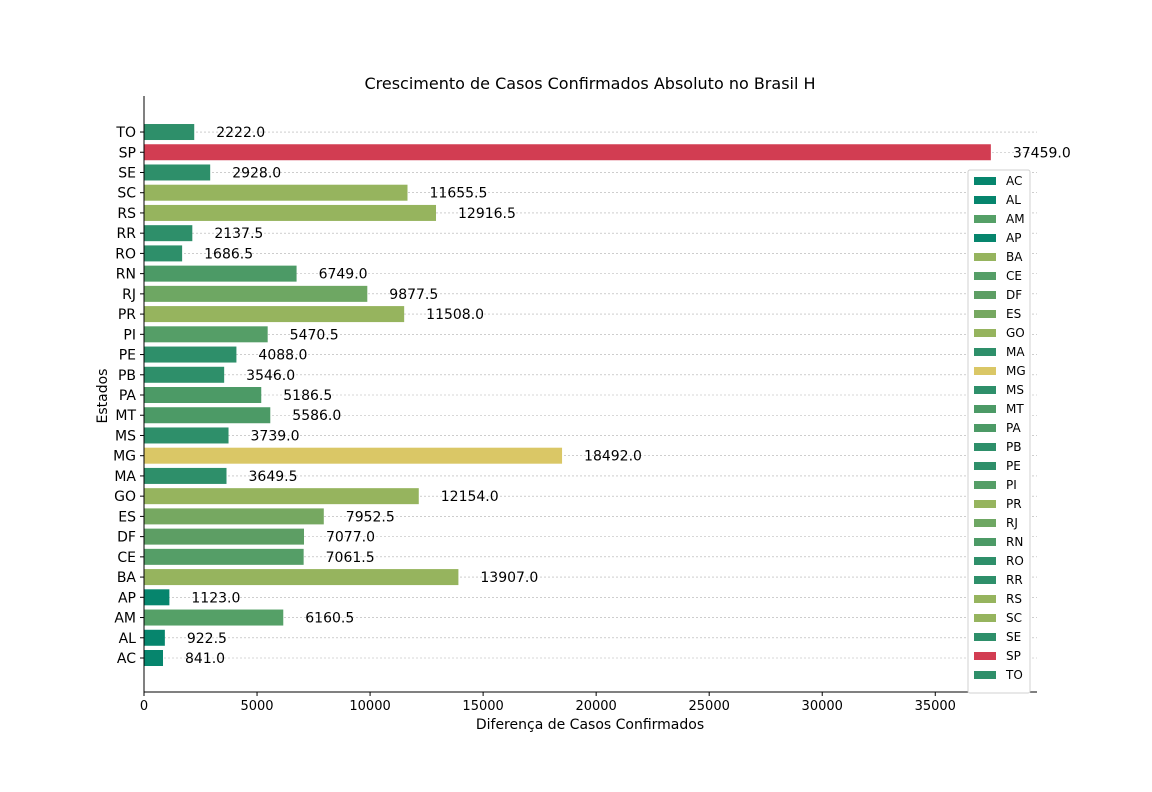 The height and width of the screenshot is (792, 1152). I want to click on bar-RJ, so click(256, 293).